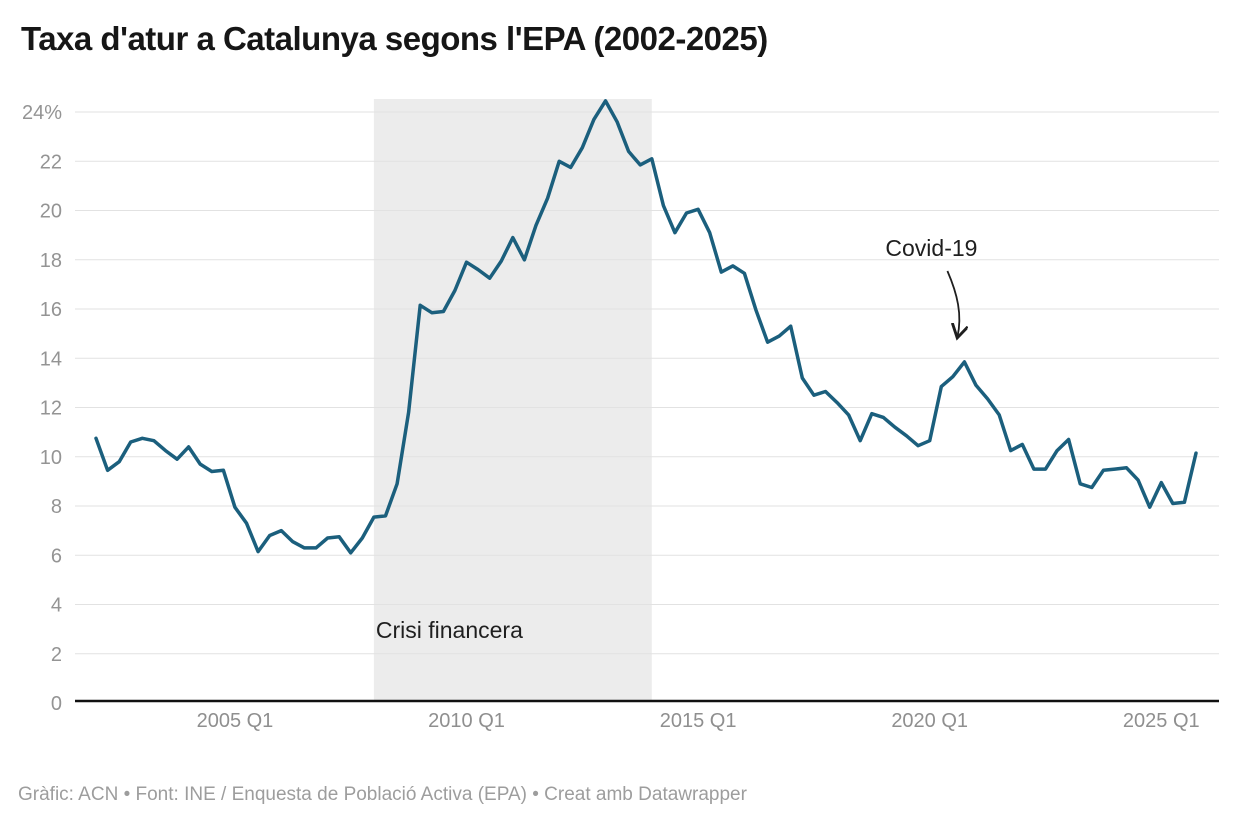 This screenshot has height=828, width=1240. What do you see at coordinates (698, 721) in the screenshot?
I see `x-tick-label: 2015 Q1` at bounding box center [698, 721].